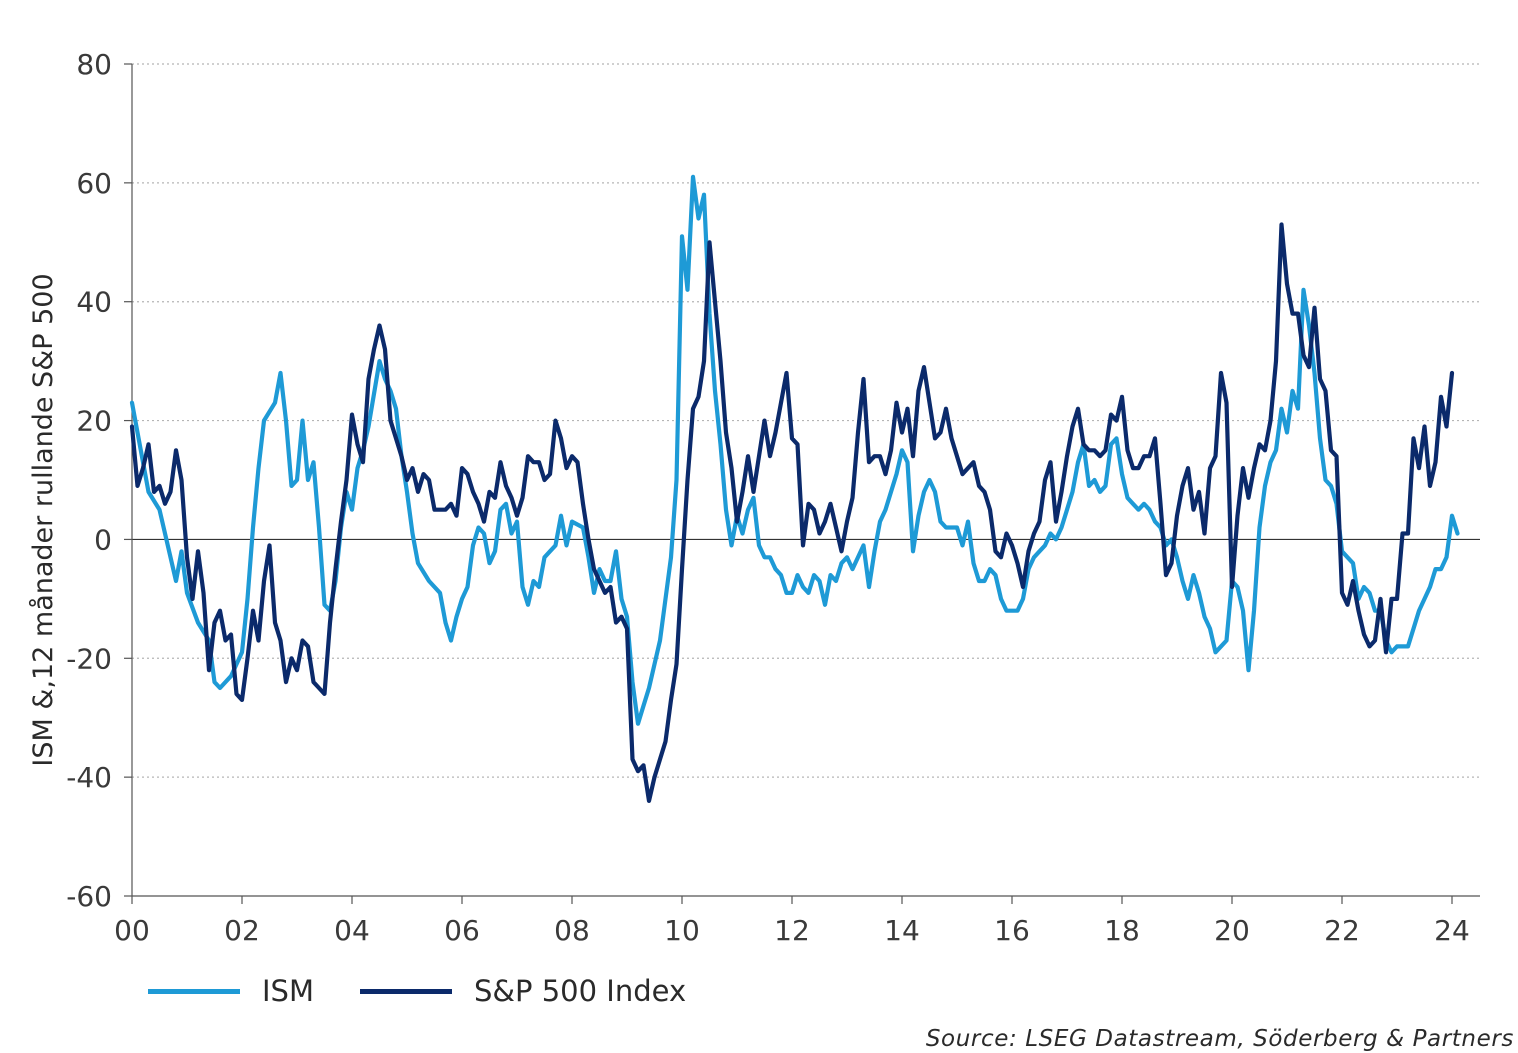 This screenshot has height=1053, width=1518. I want to click on y-tick-label: 80, so click(94, 64).